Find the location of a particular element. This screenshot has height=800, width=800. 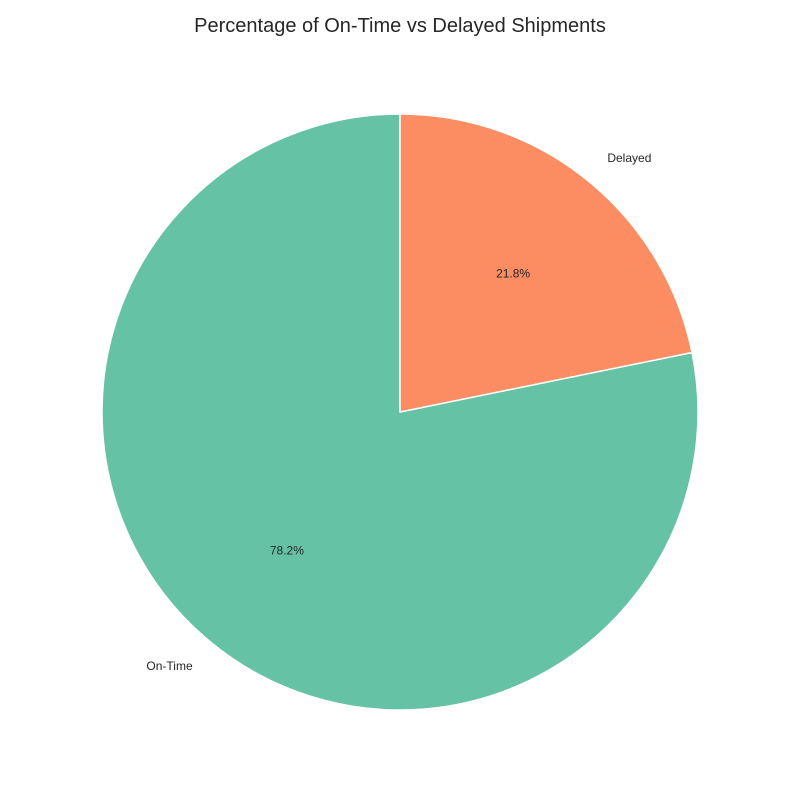

slice-label-delayed: Delayed is located at coordinates (629, 158).